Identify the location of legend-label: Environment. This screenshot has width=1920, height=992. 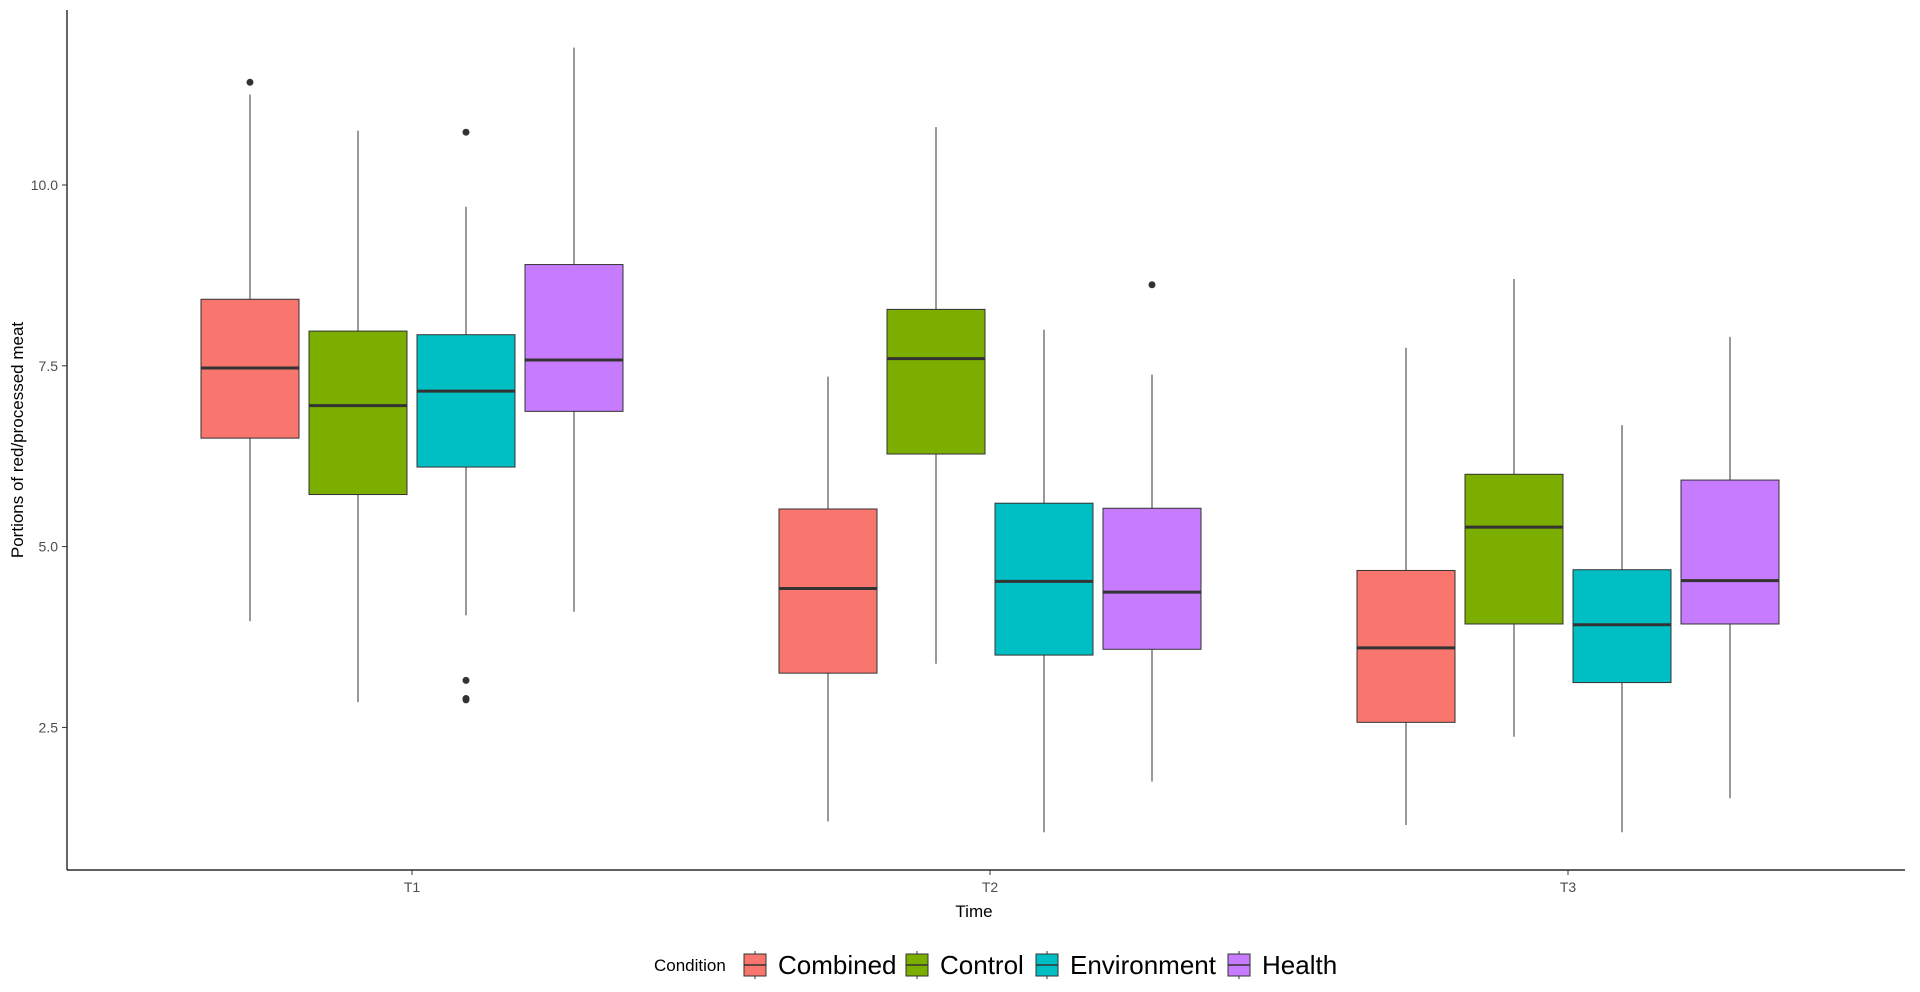
(1143, 965).